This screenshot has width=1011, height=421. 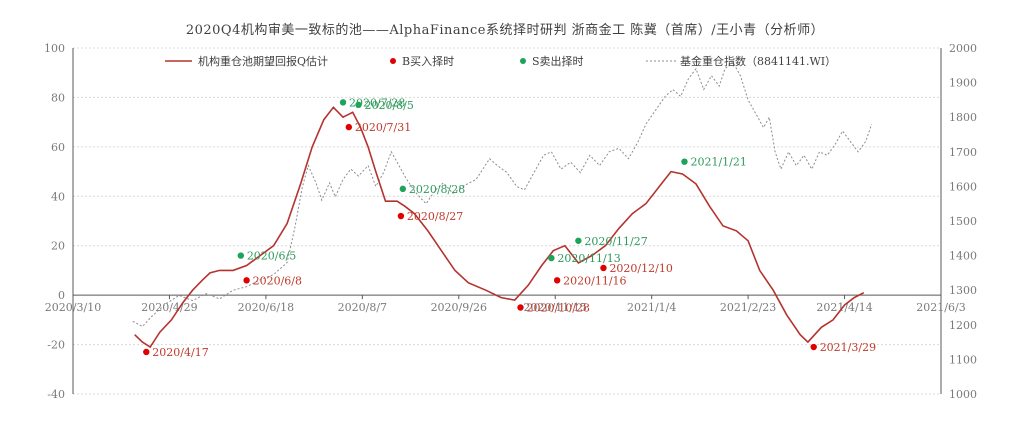 I want to click on x-tick-label: 2020/8/7, so click(x=362, y=307).